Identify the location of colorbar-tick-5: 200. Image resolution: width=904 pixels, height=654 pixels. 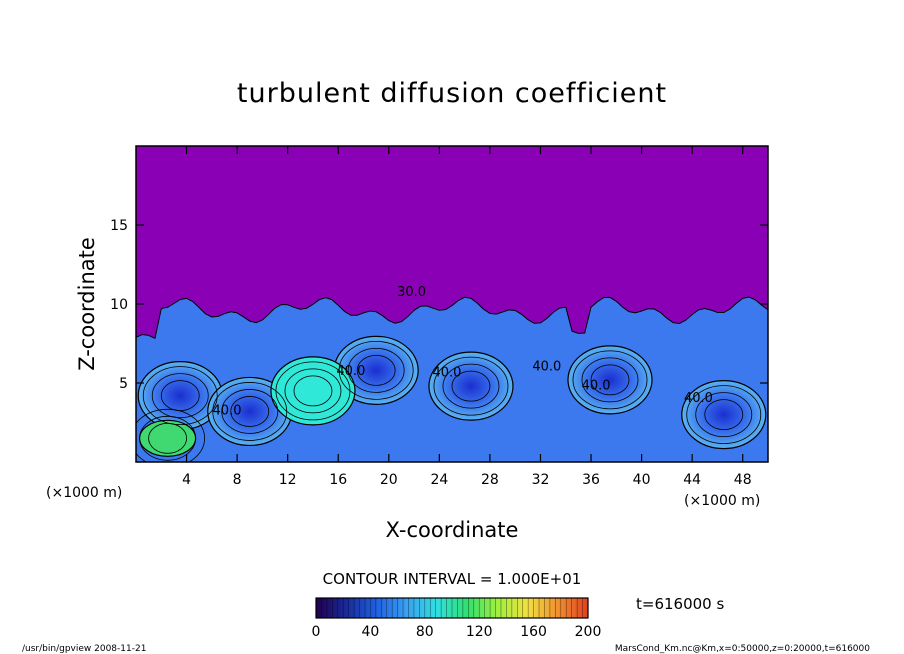
(588, 632).